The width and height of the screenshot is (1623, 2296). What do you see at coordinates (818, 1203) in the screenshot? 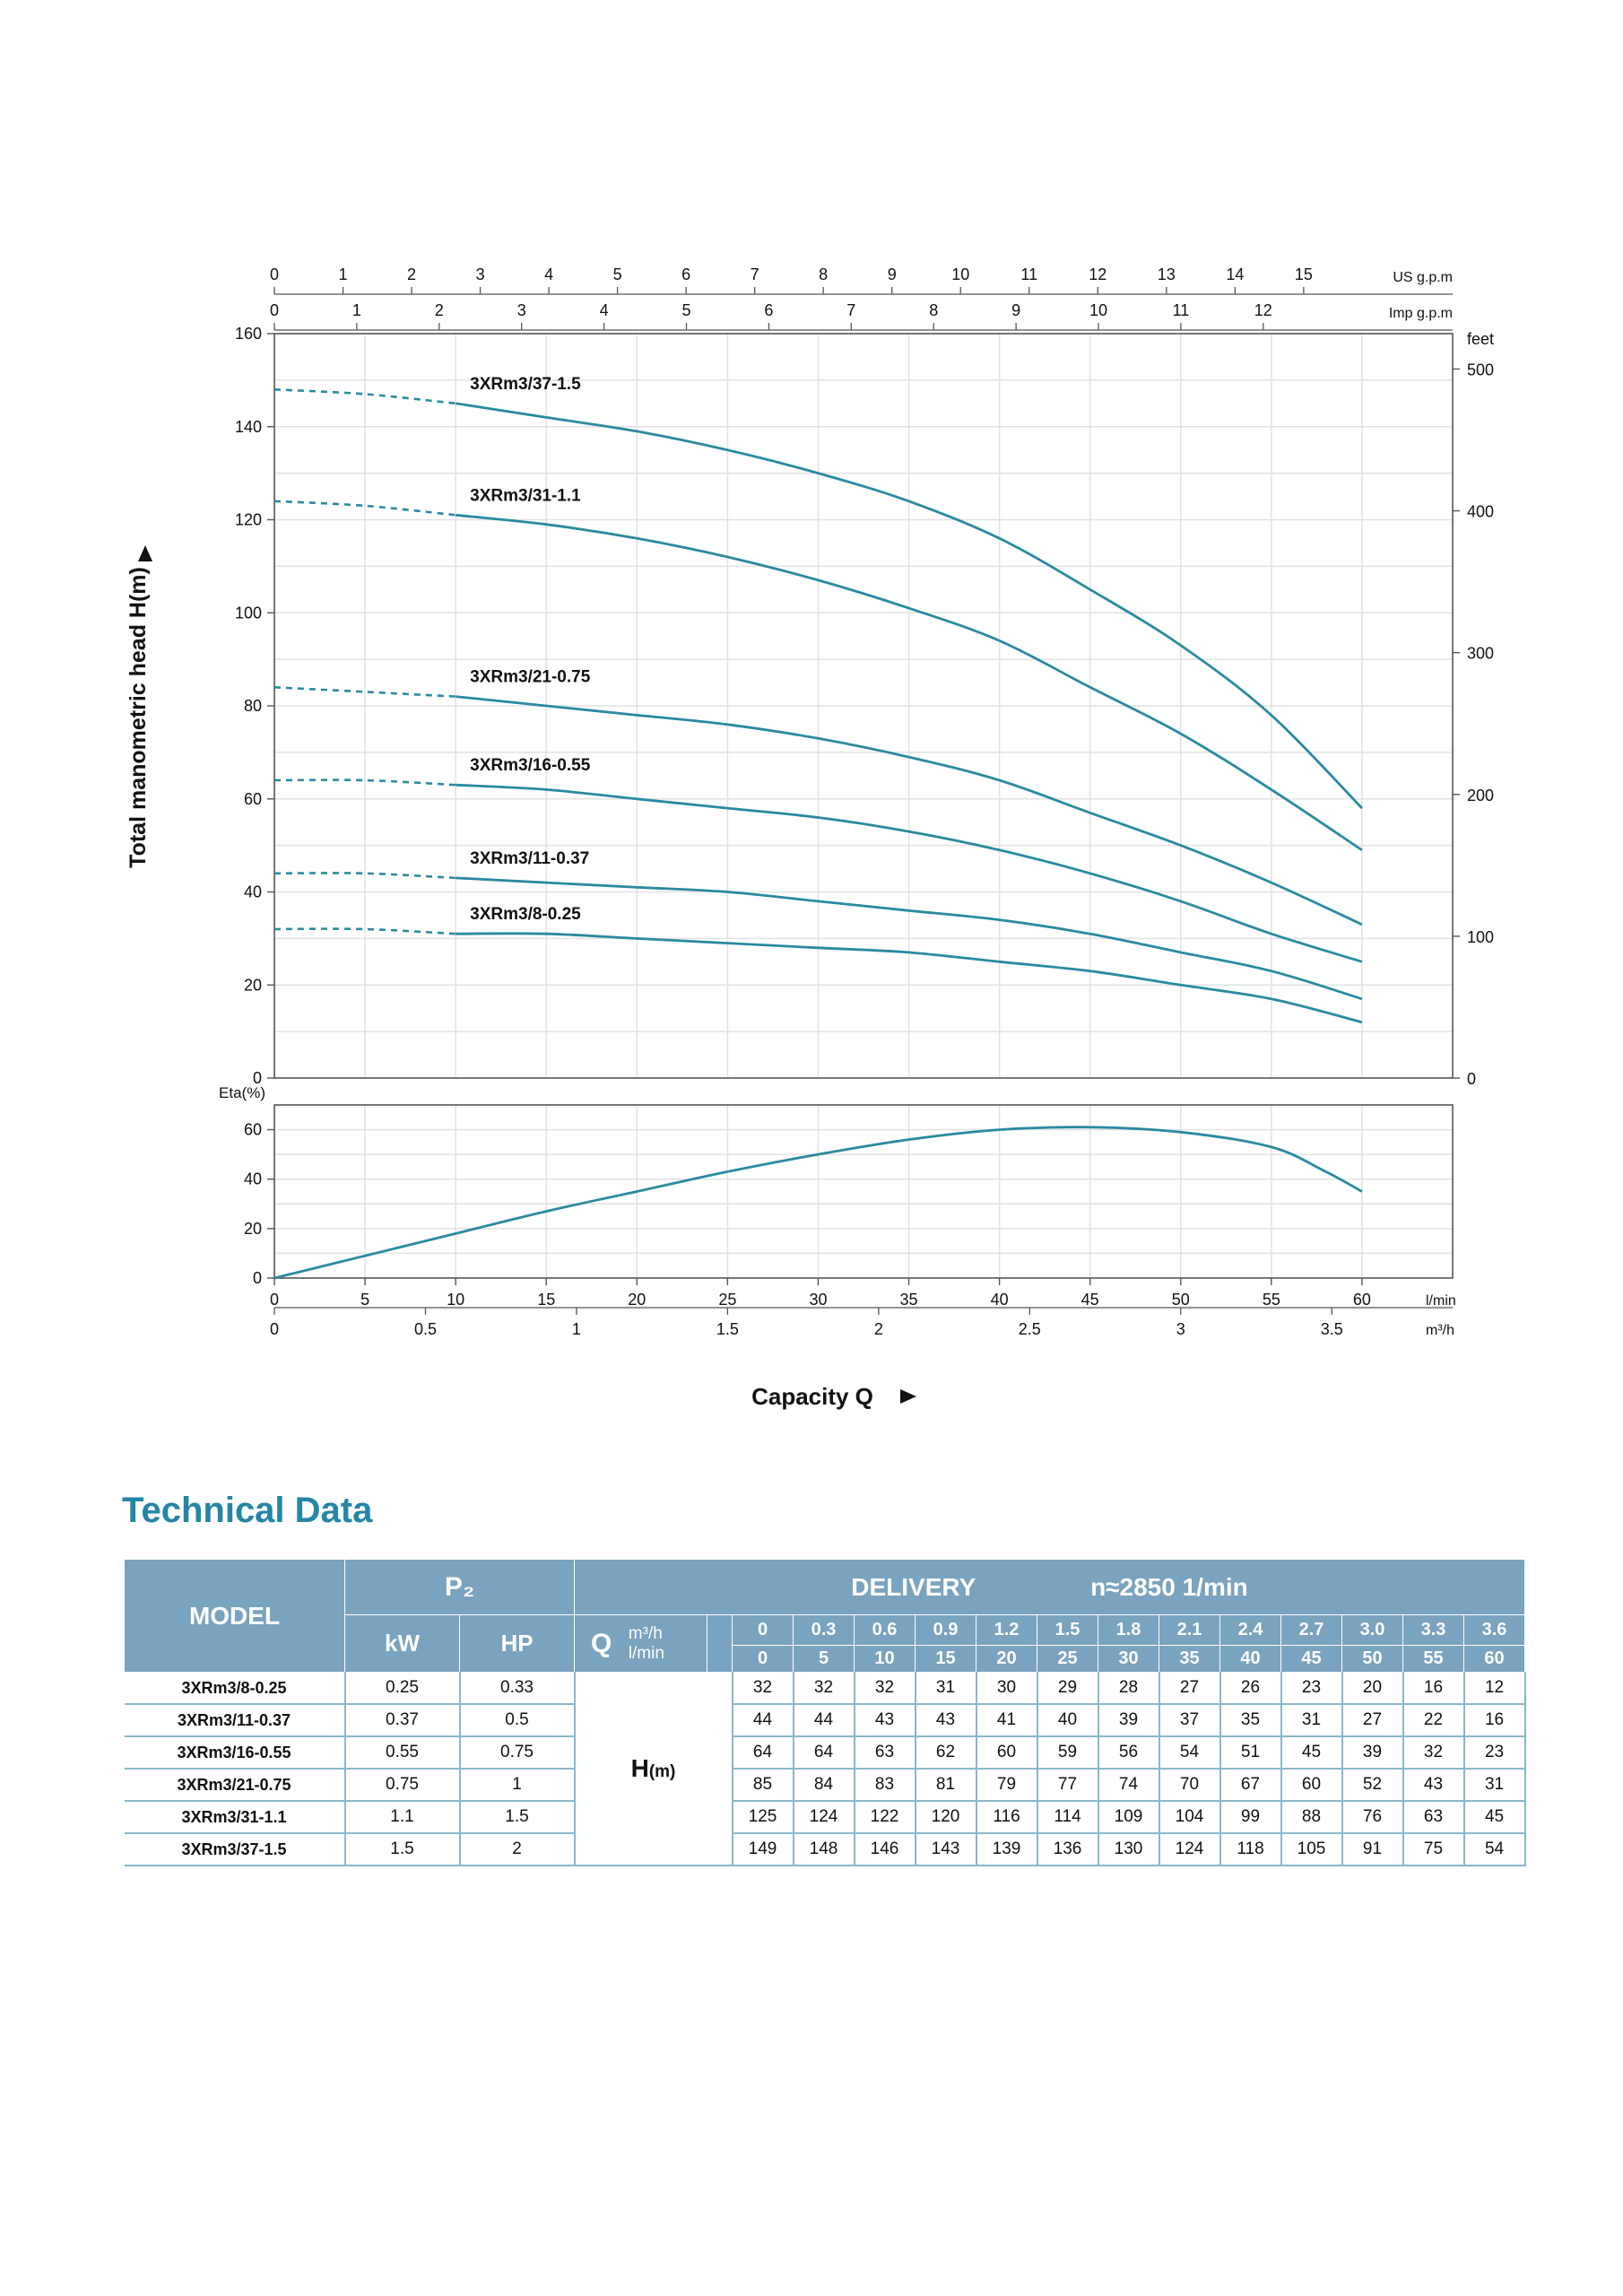
I see `efficiency-curve` at bounding box center [818, 1203].